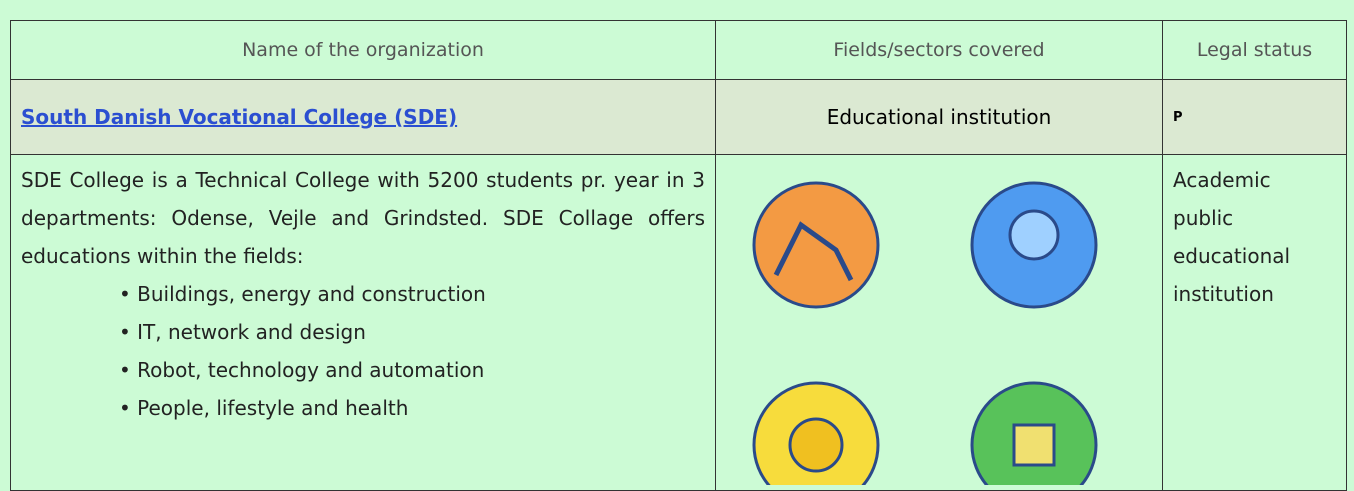  What do you see at coordinates (1254, 234) in the screenshot?
I see `legal-text: Academic public educational institution` at bounding box center [1254, 234].